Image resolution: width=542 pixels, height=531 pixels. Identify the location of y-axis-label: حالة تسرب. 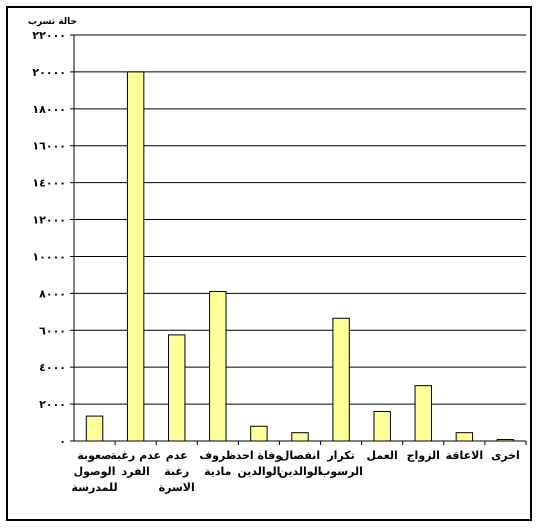
(52, 22).